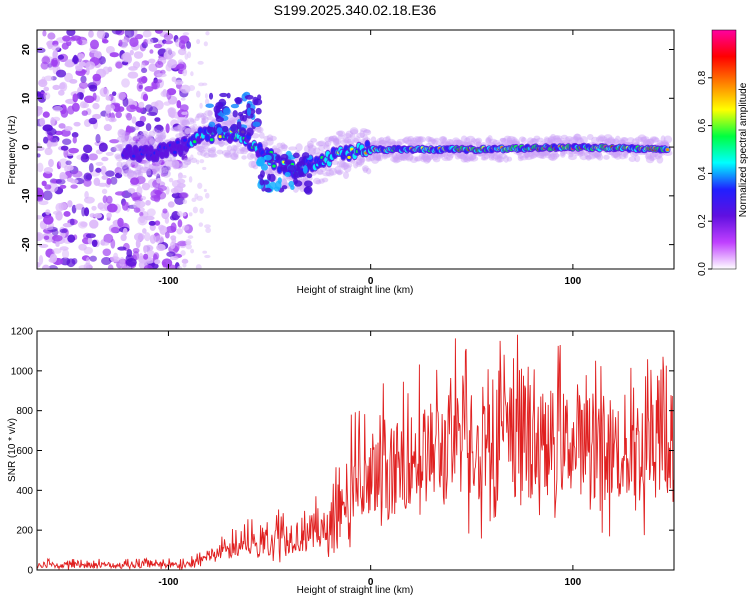  I want to click on colorbar-tick-label: 0.4, so click(702, 173).